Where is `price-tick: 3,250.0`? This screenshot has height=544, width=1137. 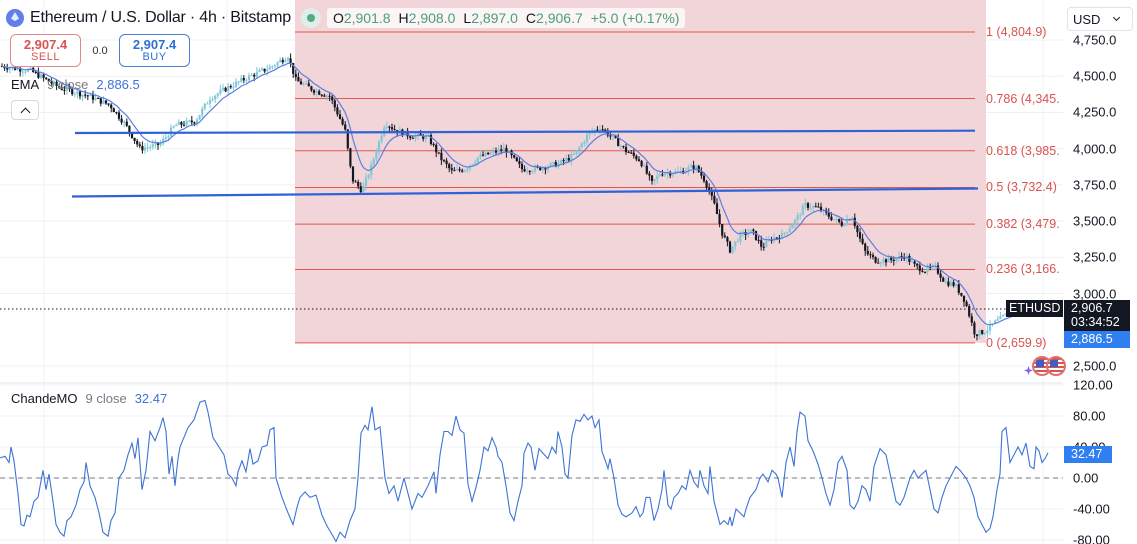 price-tick: 3,250.0 is located at coordinates (1095, 257).